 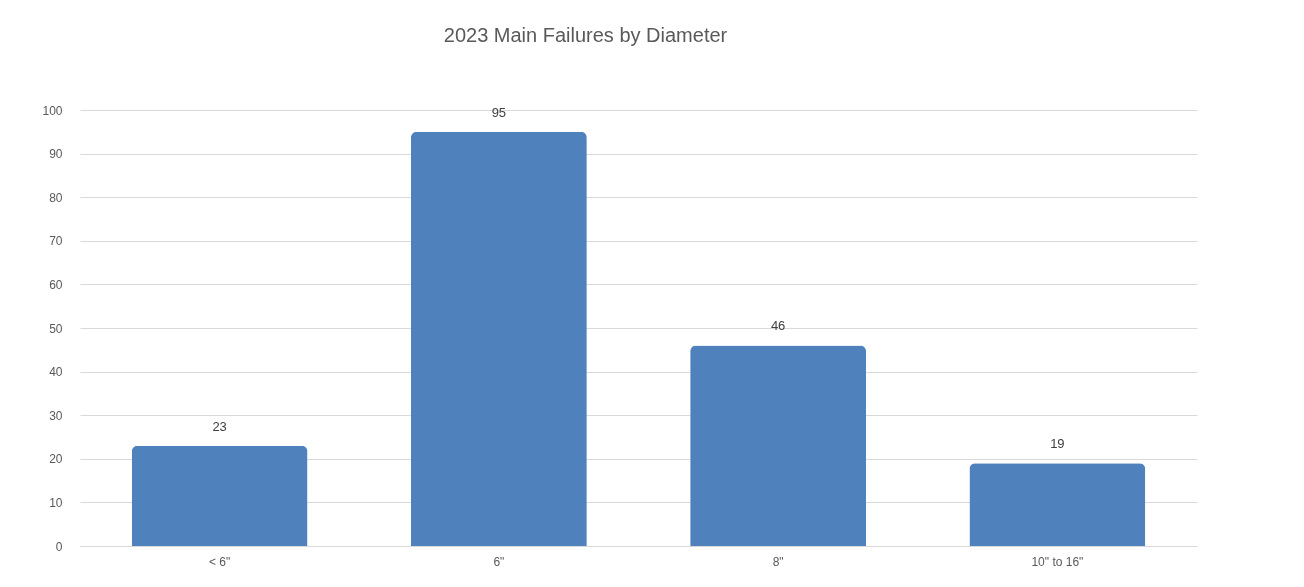 What do you see at coordinates (56, 502) in the screenshot?
I see `y-tick-label: 10` at bounding box center [56, 502].